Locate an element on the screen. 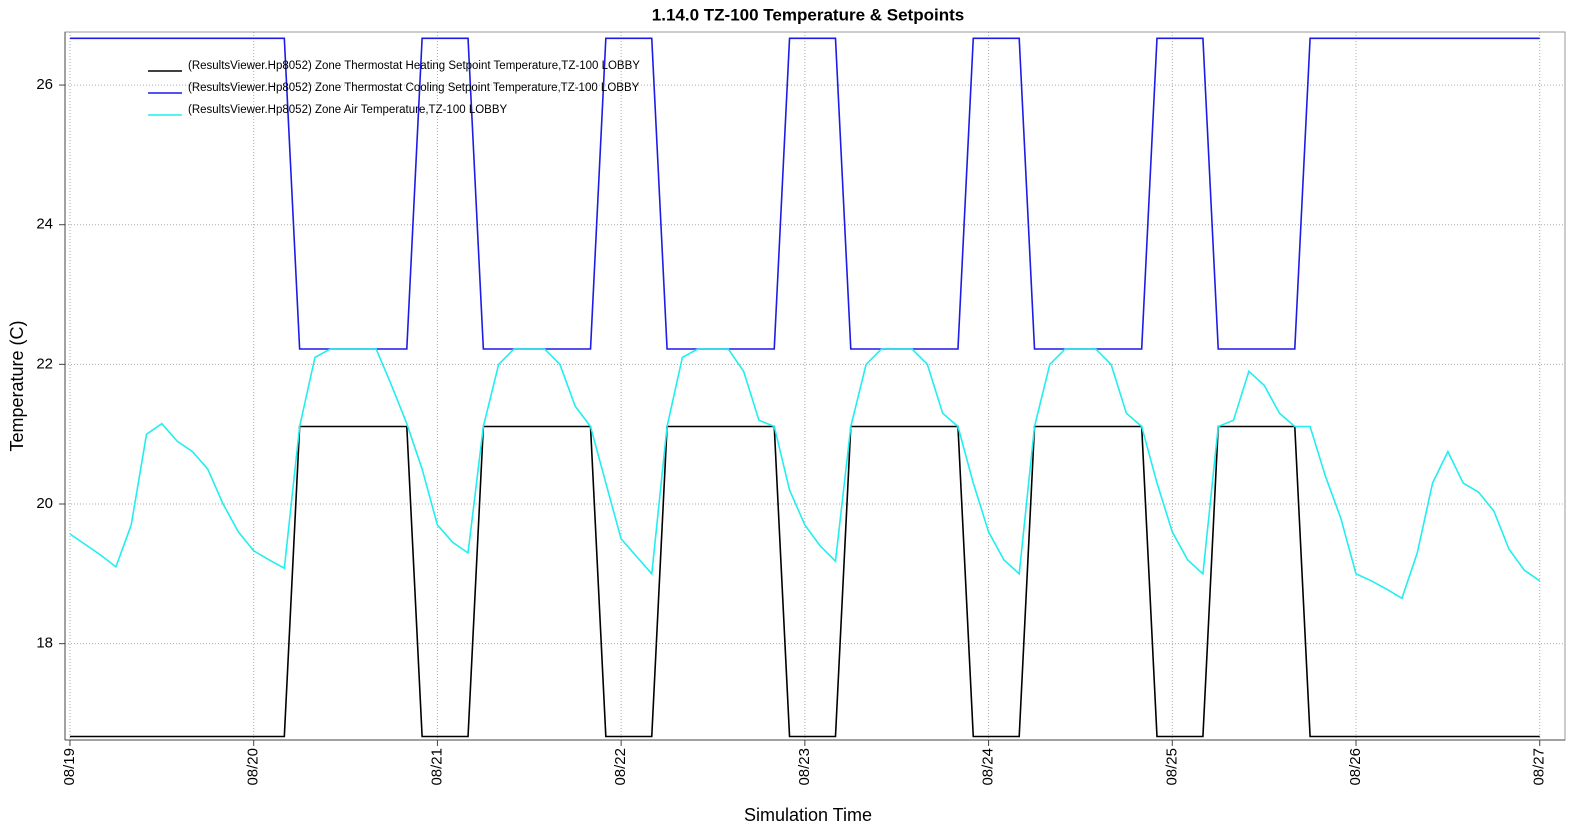 Image resolution: width=1575 pixels, height=837 pixels. x-tick-label: 08/22 is located at coordinates (620, 767).